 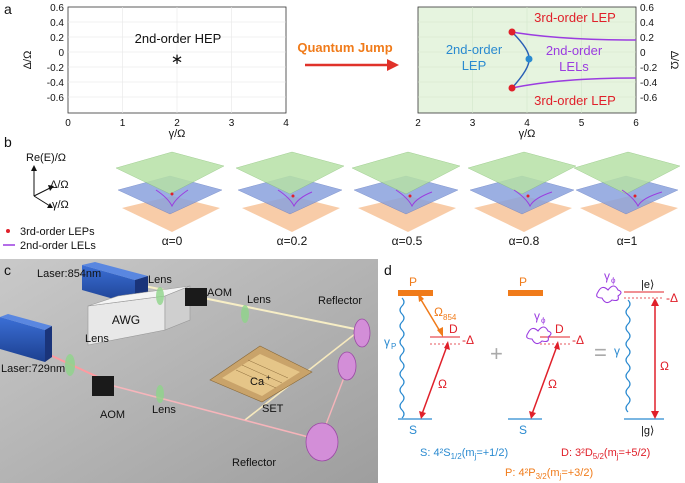 I want to click on lep2-label-line1: 2nd-order, so click(x=474, y=49).